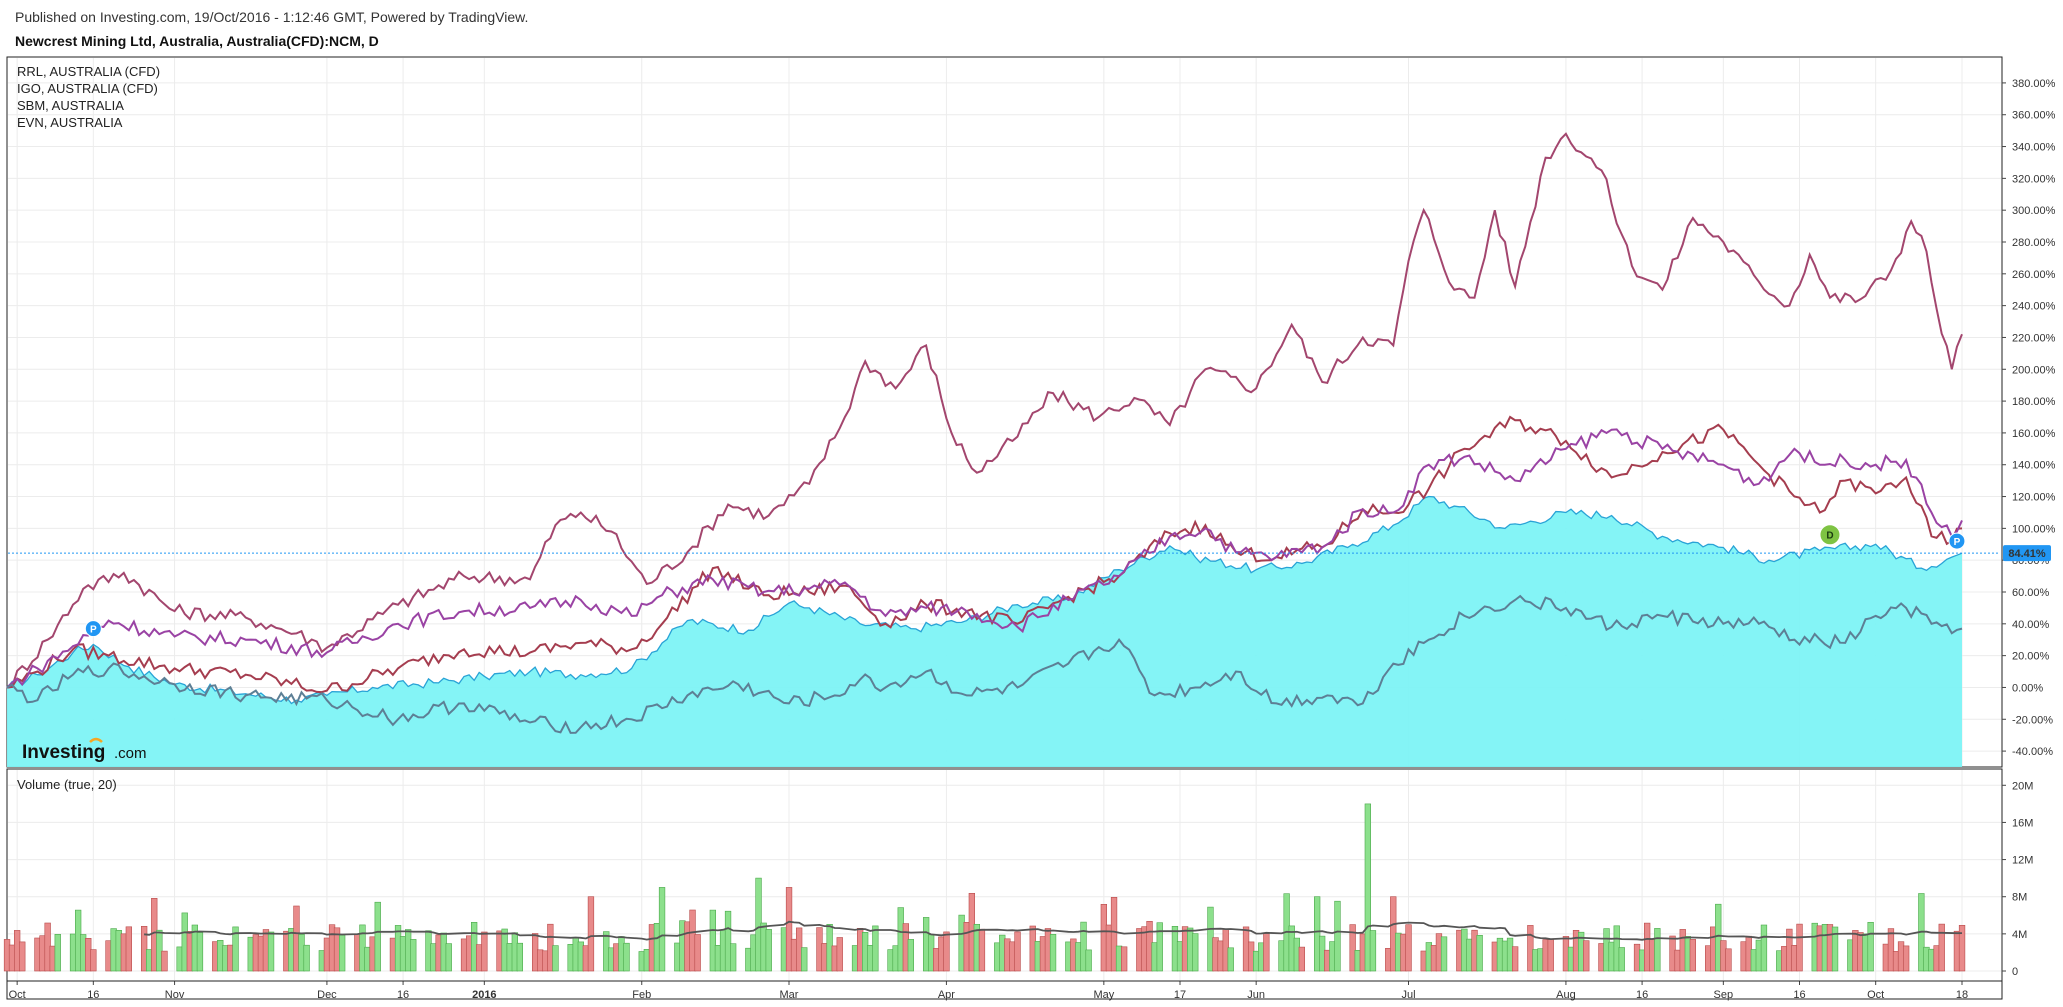 This screenshot has height=1007, width=2063. Describe the element at coordinates (946, 995) in the screenshot. I see `time-tick-label: Apr` at that location.